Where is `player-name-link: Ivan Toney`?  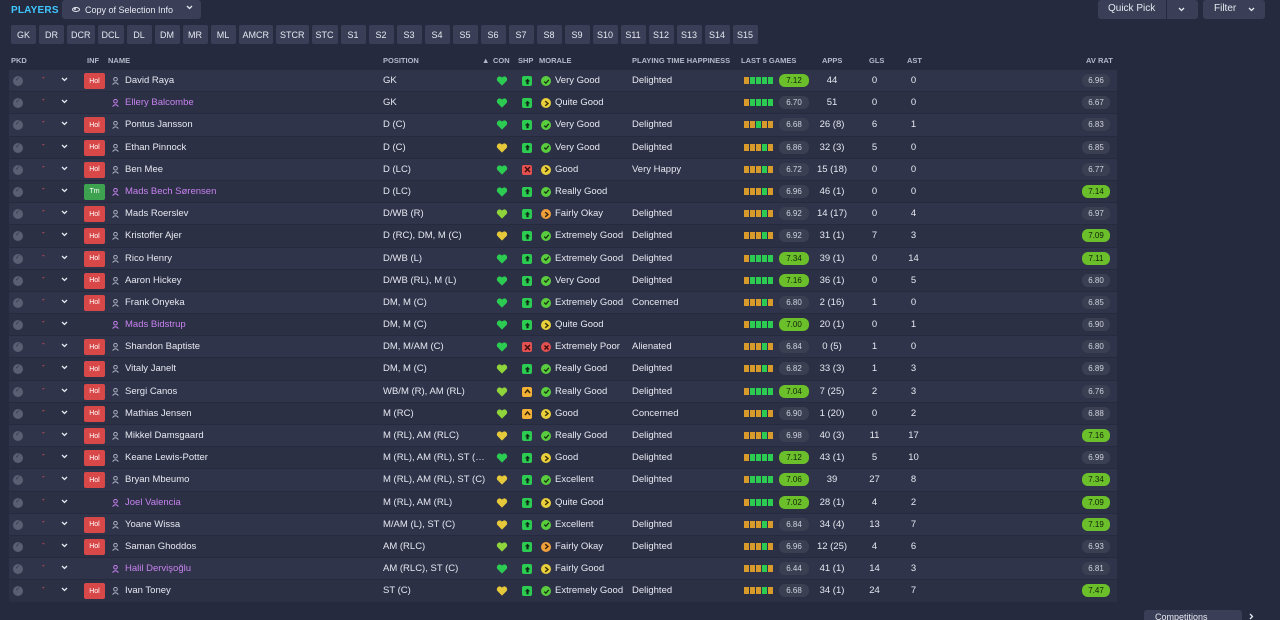 player-name-link: Ivan Toney is located at coordinates (148, 591).